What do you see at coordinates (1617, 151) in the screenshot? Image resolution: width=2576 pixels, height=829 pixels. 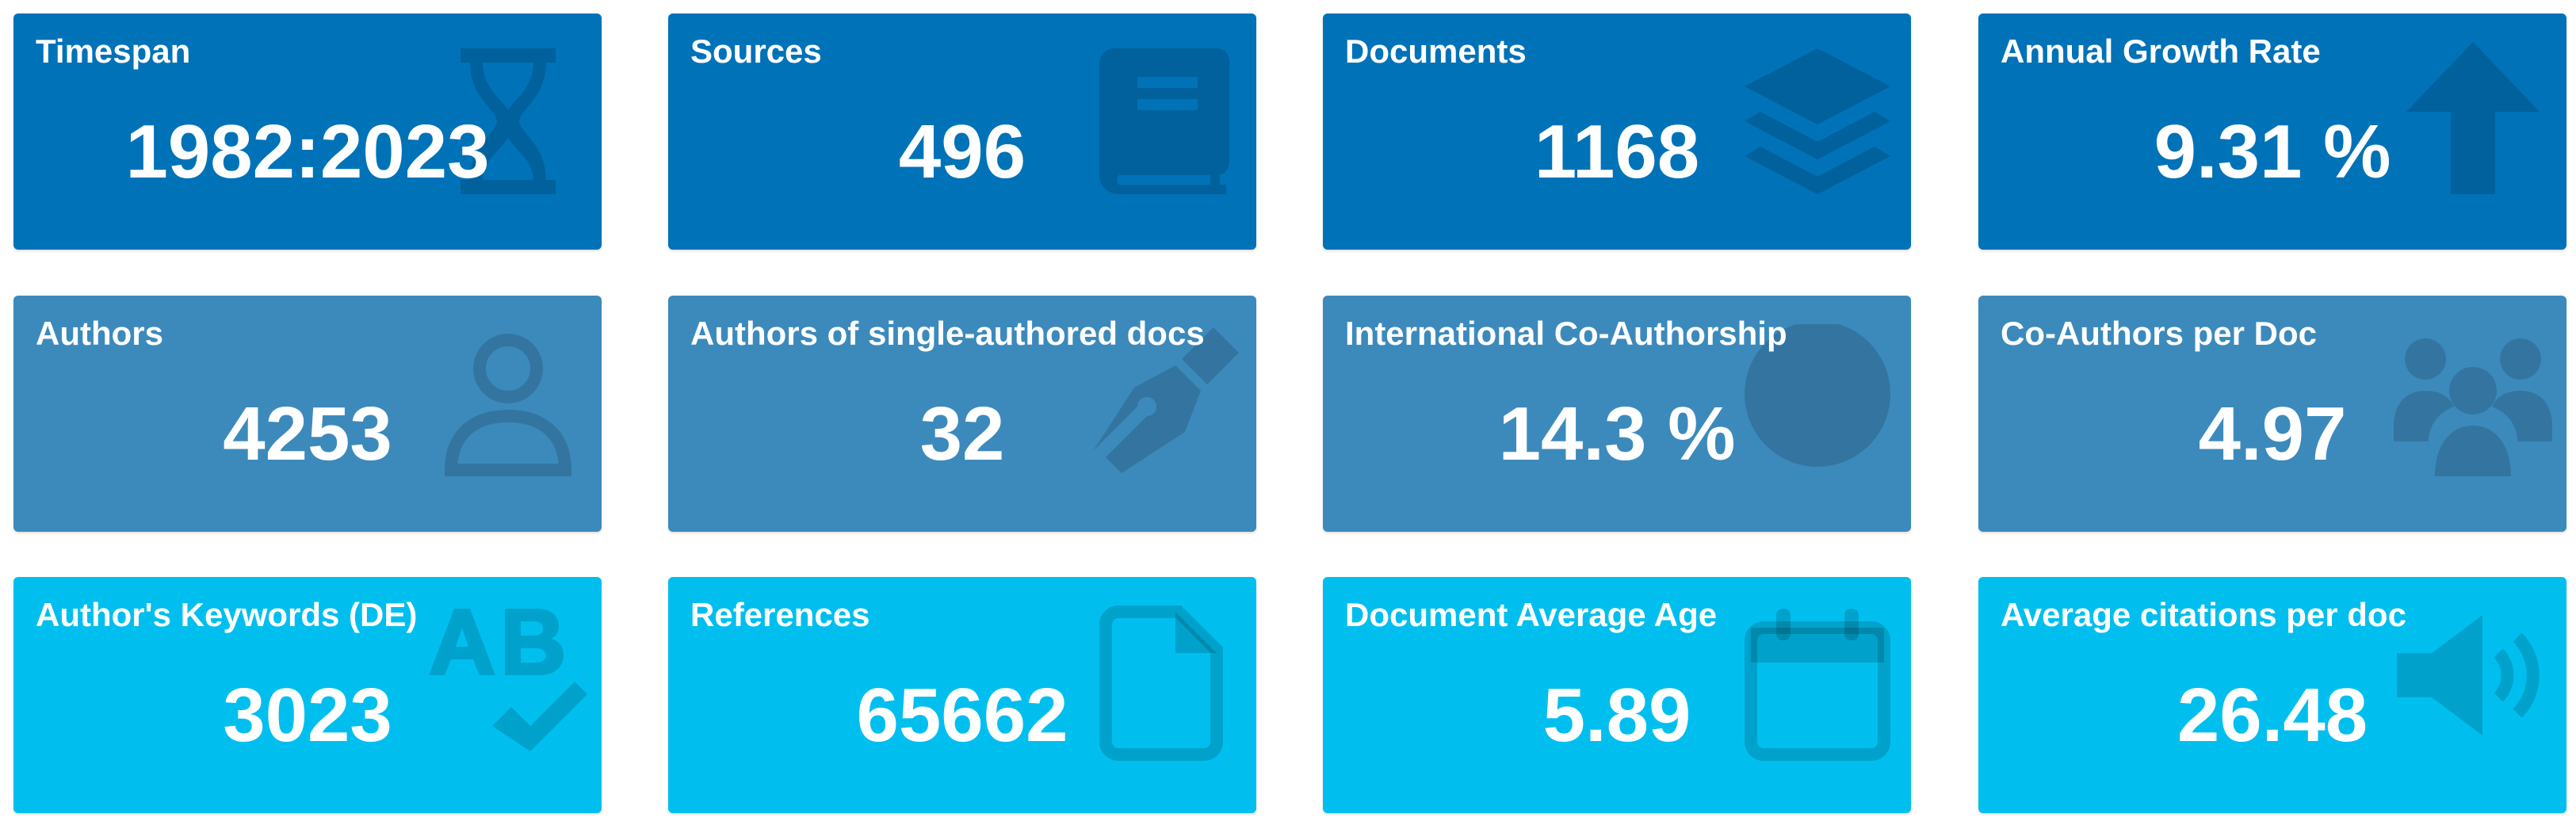 I see `card-value: 1168` at bounding box center [1617, 151].